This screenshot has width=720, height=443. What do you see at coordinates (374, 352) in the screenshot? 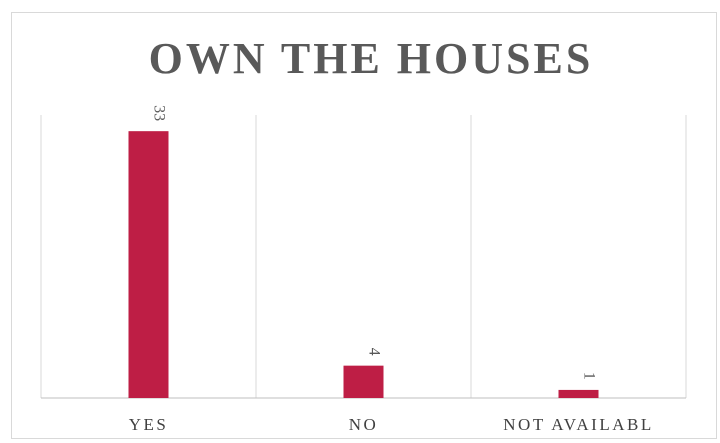
I see `data-label: 4` at bounding box center [374, 352].